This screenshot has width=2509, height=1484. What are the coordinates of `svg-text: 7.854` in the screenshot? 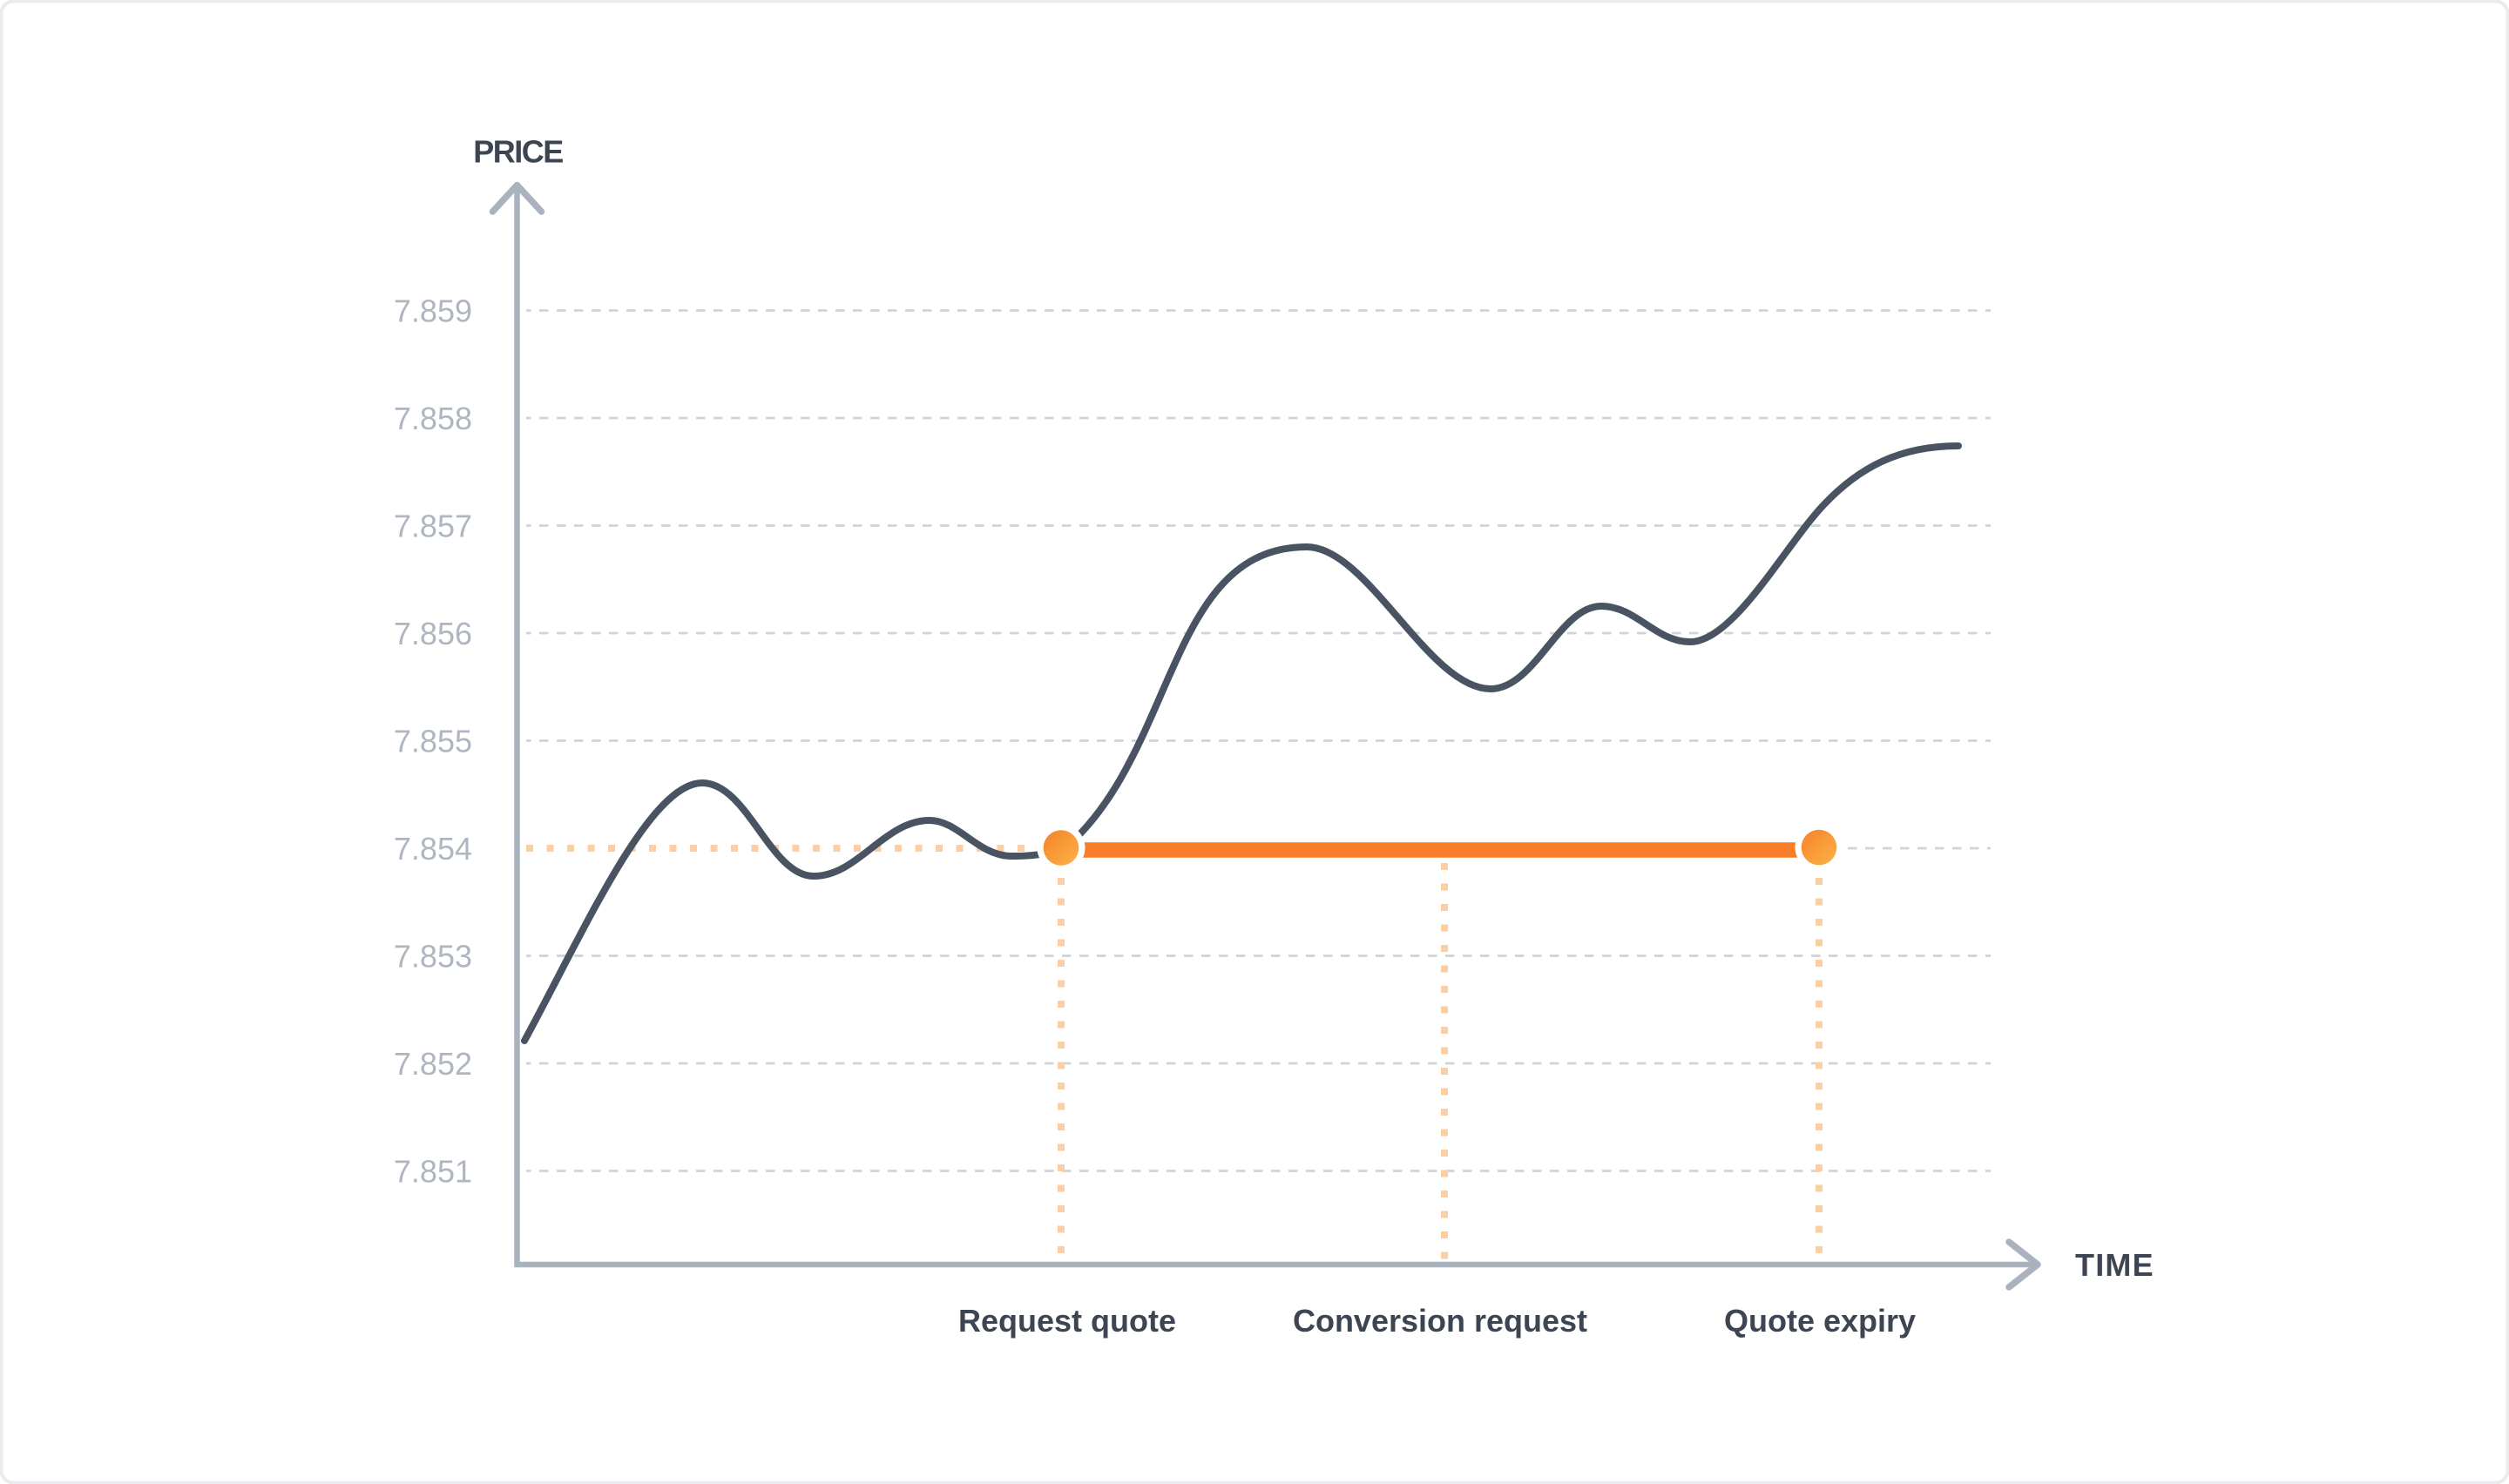 It's located at (433, 849).